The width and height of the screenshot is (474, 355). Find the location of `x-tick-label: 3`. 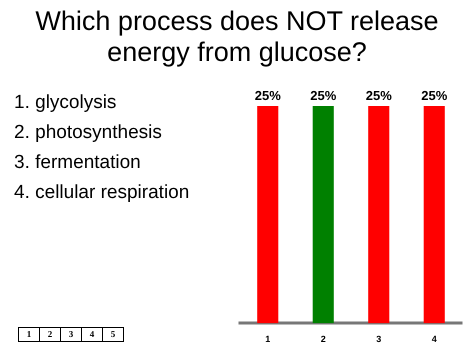

x-tick-label: 3 is located at coordinates (379, 339).